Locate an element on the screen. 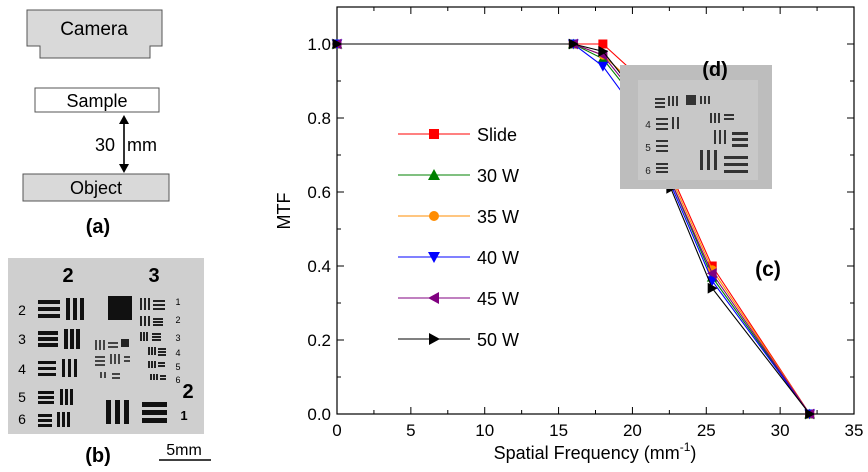 The height and width of the screenshot is (472, 868). x-tick-label: 20 is located at coordinates (632, 430).